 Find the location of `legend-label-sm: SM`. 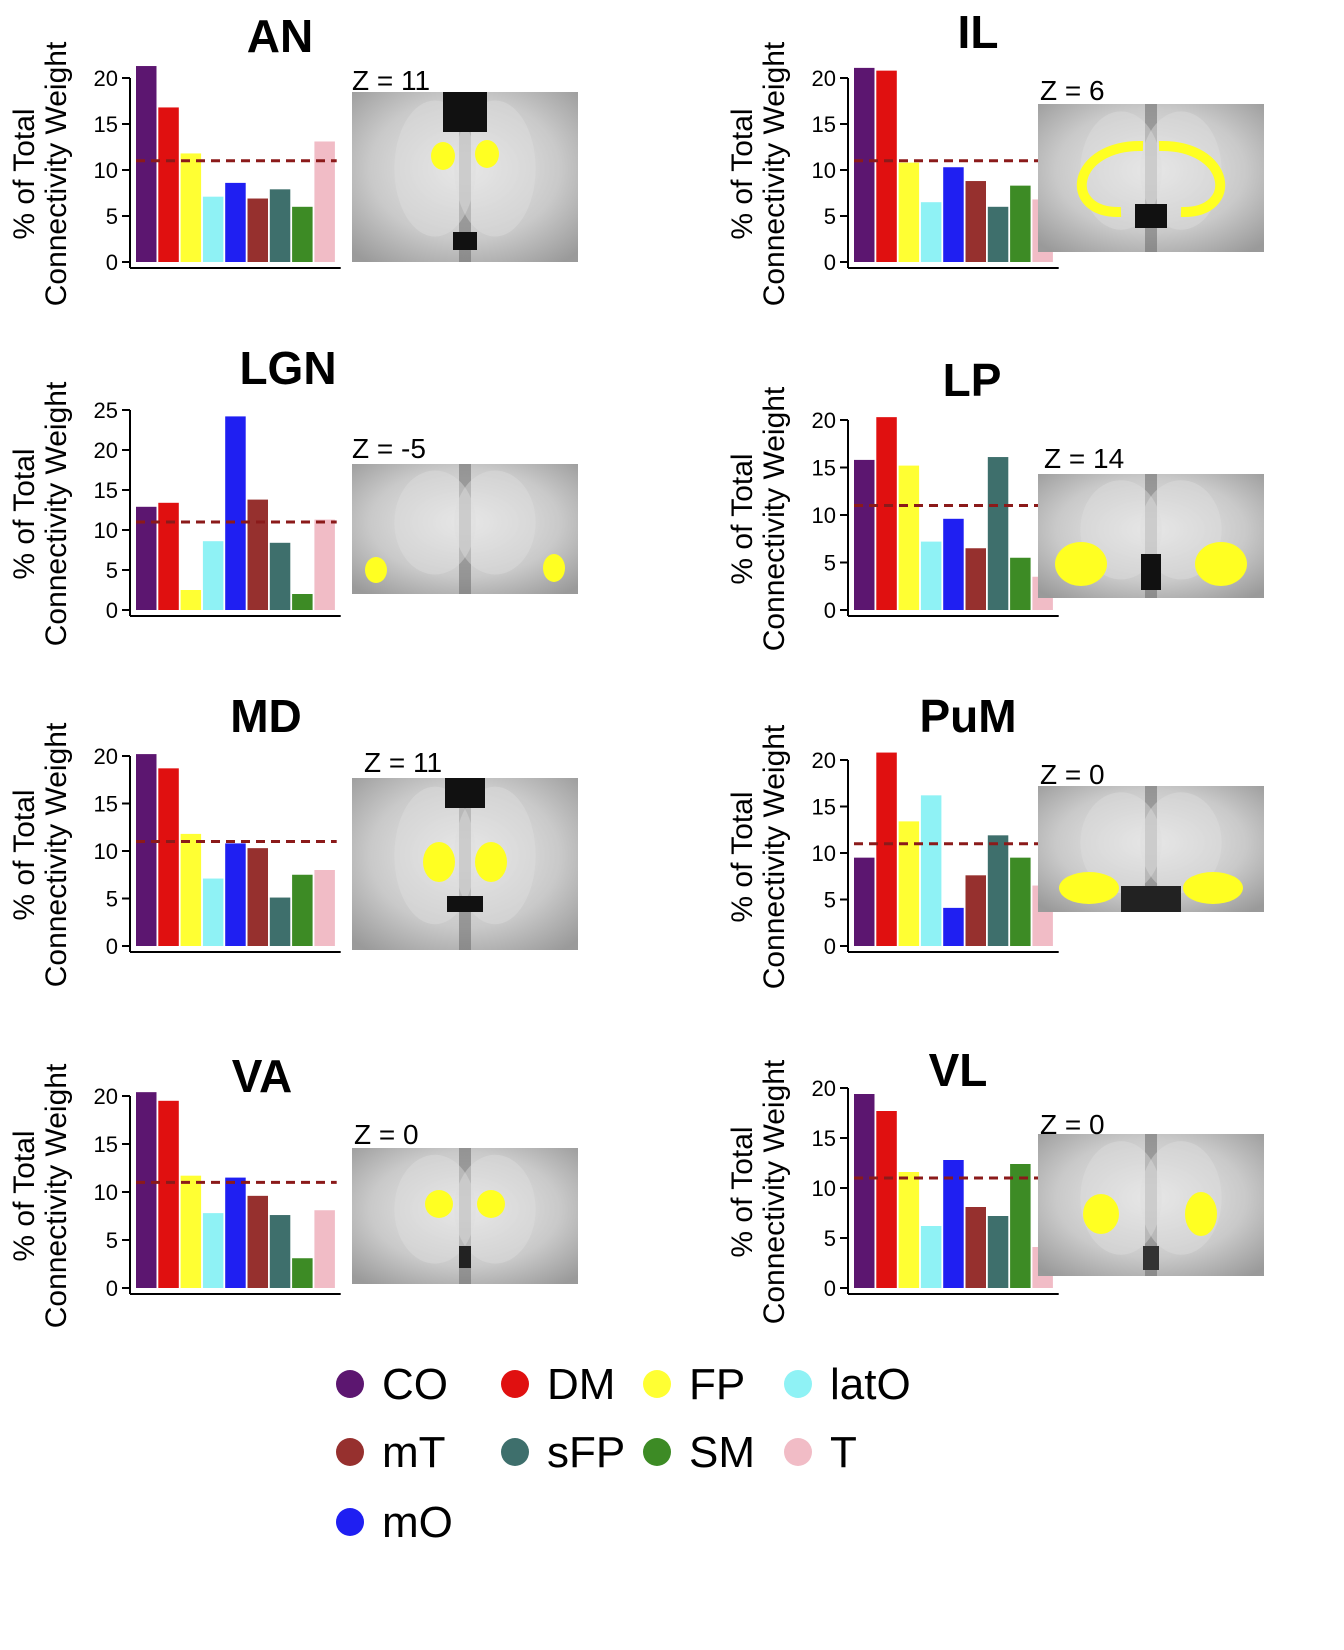

legend-label-sm: SM is located at coordinates (722, 1452).